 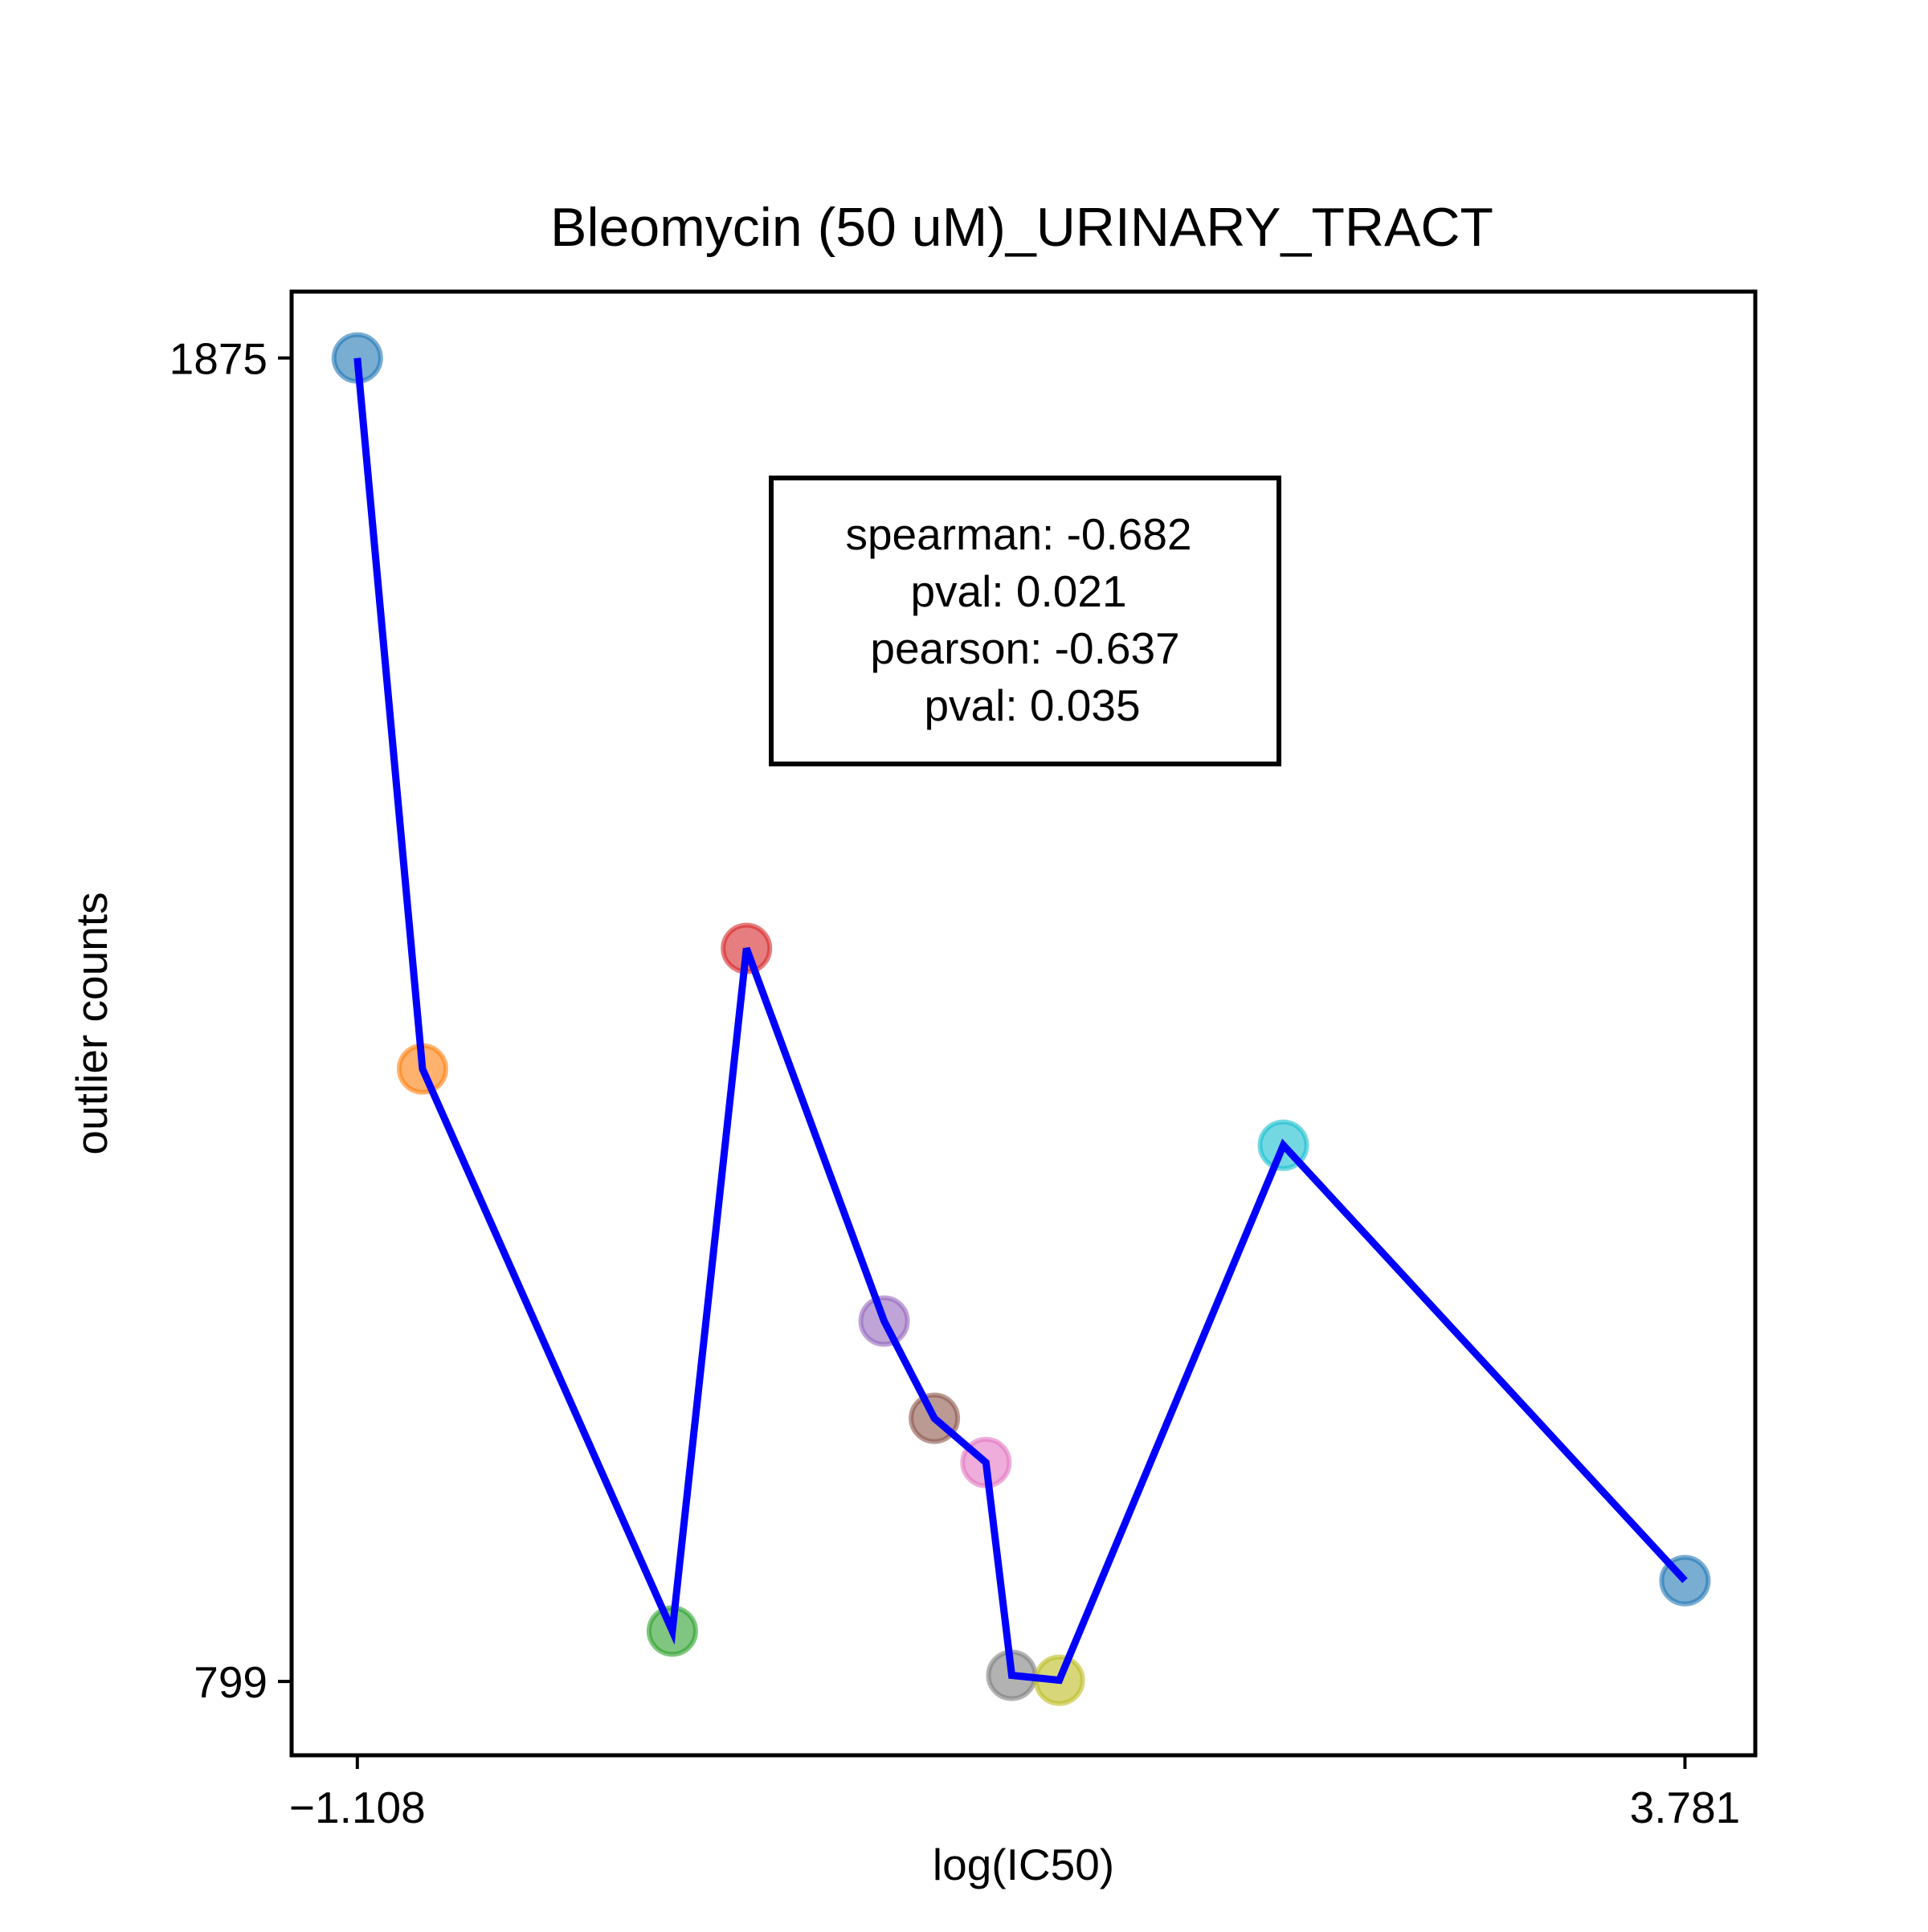 What do you see at coordinates (1024, 1864) in the screenshot?
I see `x-axis-label: log(IC50)` at bounding box center [1024, 1864].